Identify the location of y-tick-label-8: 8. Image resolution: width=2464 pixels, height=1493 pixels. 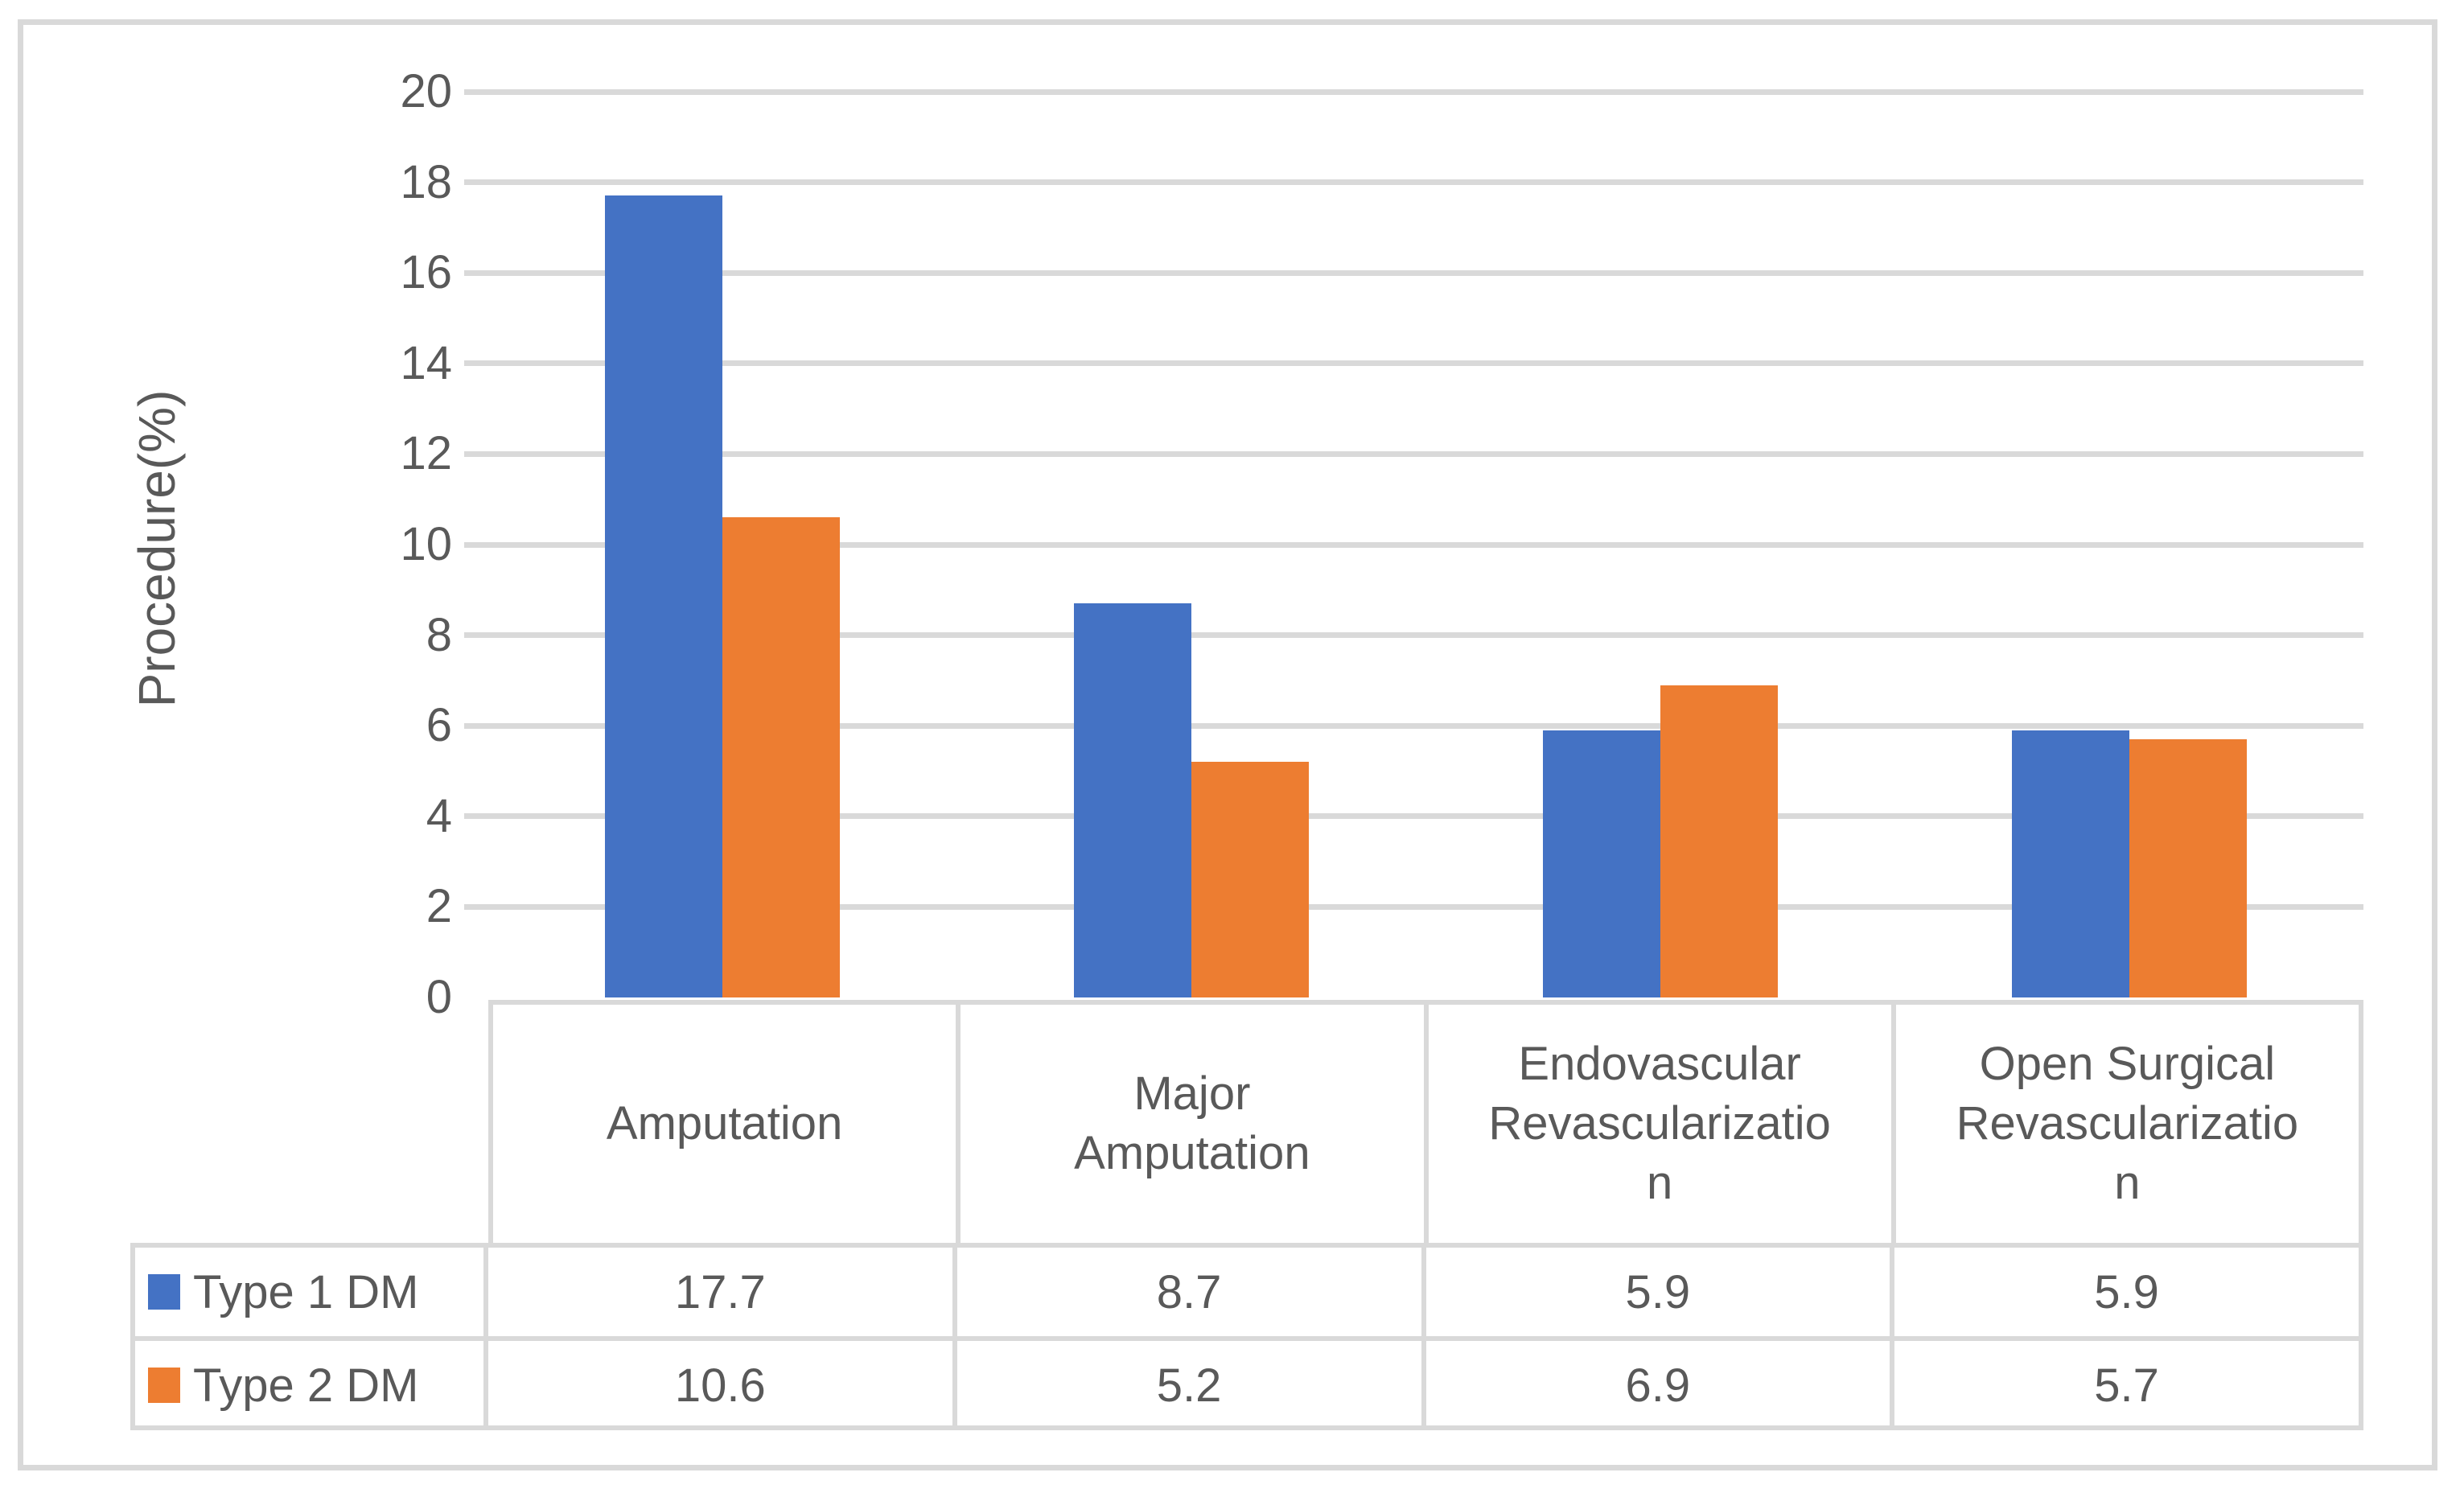
(439, 635).